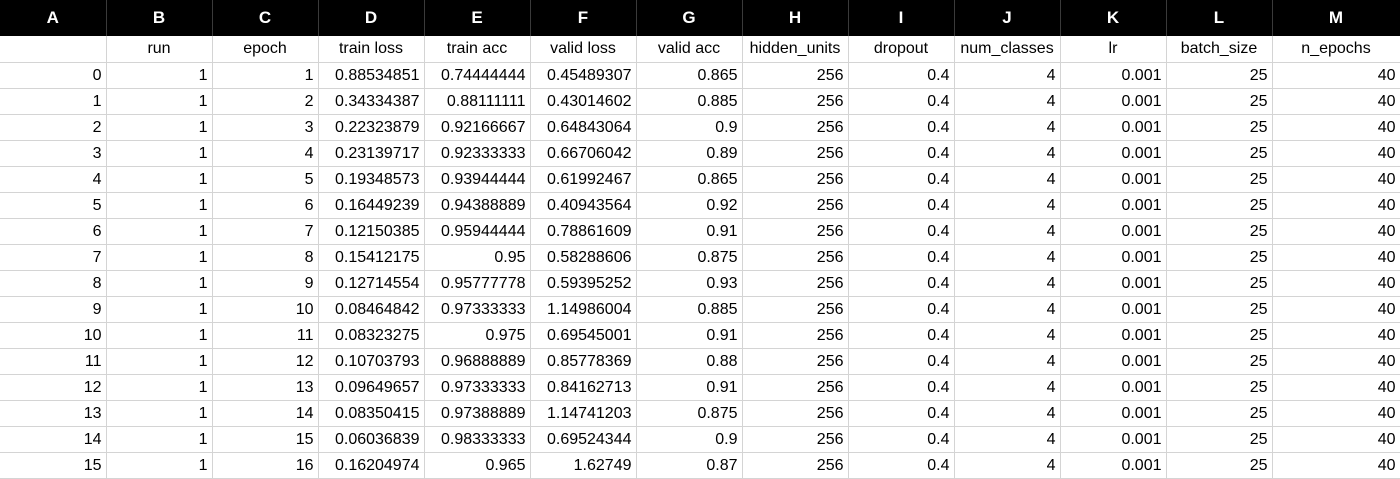 The image size is (1400, 479). I want to click on cell-train-acc: 0.95777778, so click(477, 283).